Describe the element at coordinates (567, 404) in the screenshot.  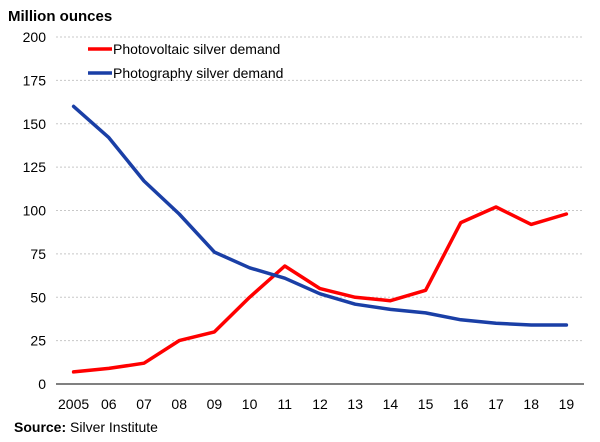
I see `x-tick-label: 19` at that location.